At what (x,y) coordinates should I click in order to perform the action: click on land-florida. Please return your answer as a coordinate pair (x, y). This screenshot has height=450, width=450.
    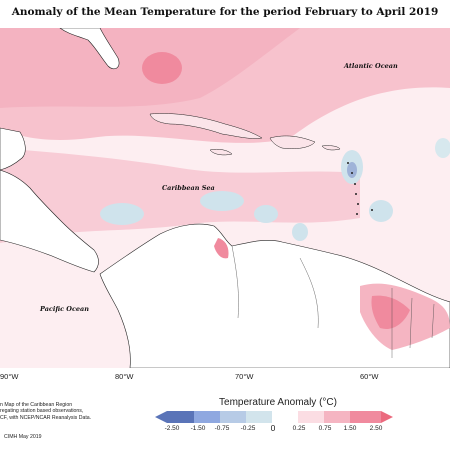
    Looking at the image, I should click on (89, 49).